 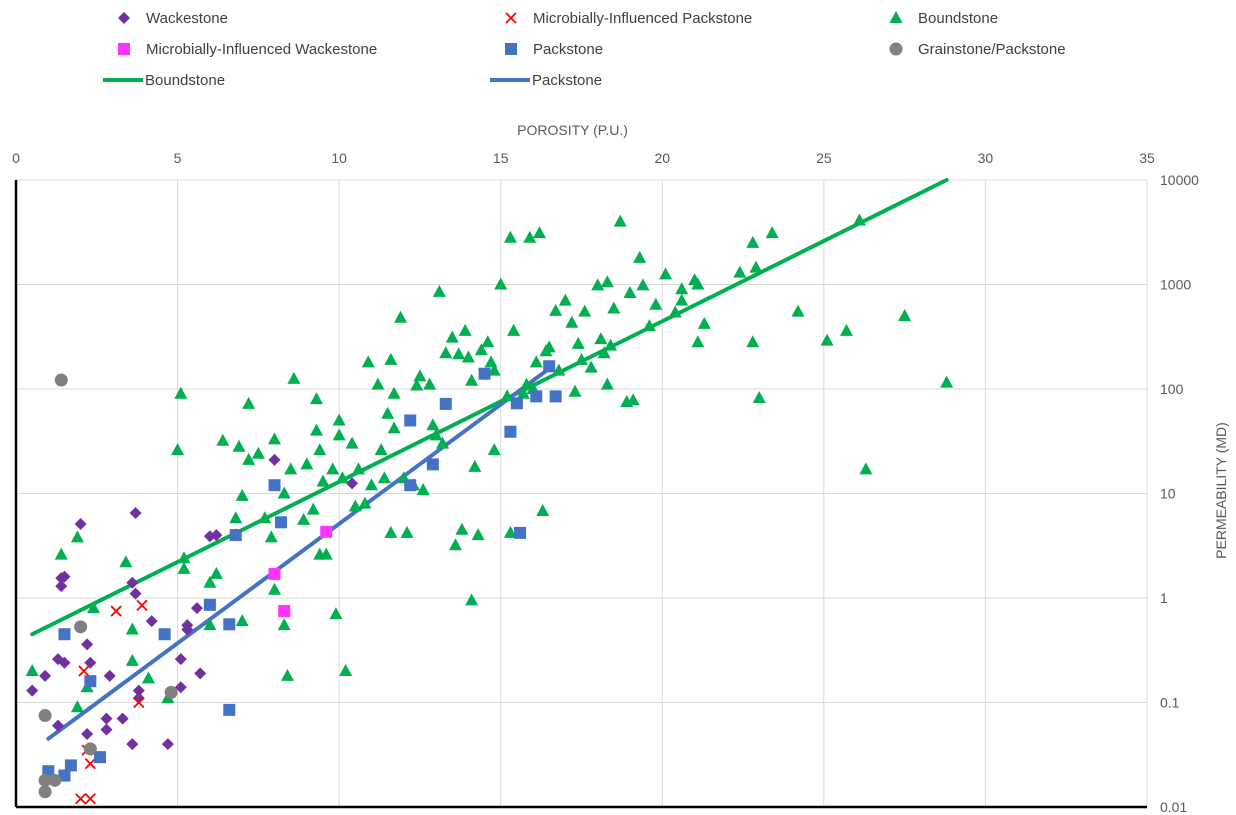 I want to click on legend-label: Packstone, so click(x=568, y=49).